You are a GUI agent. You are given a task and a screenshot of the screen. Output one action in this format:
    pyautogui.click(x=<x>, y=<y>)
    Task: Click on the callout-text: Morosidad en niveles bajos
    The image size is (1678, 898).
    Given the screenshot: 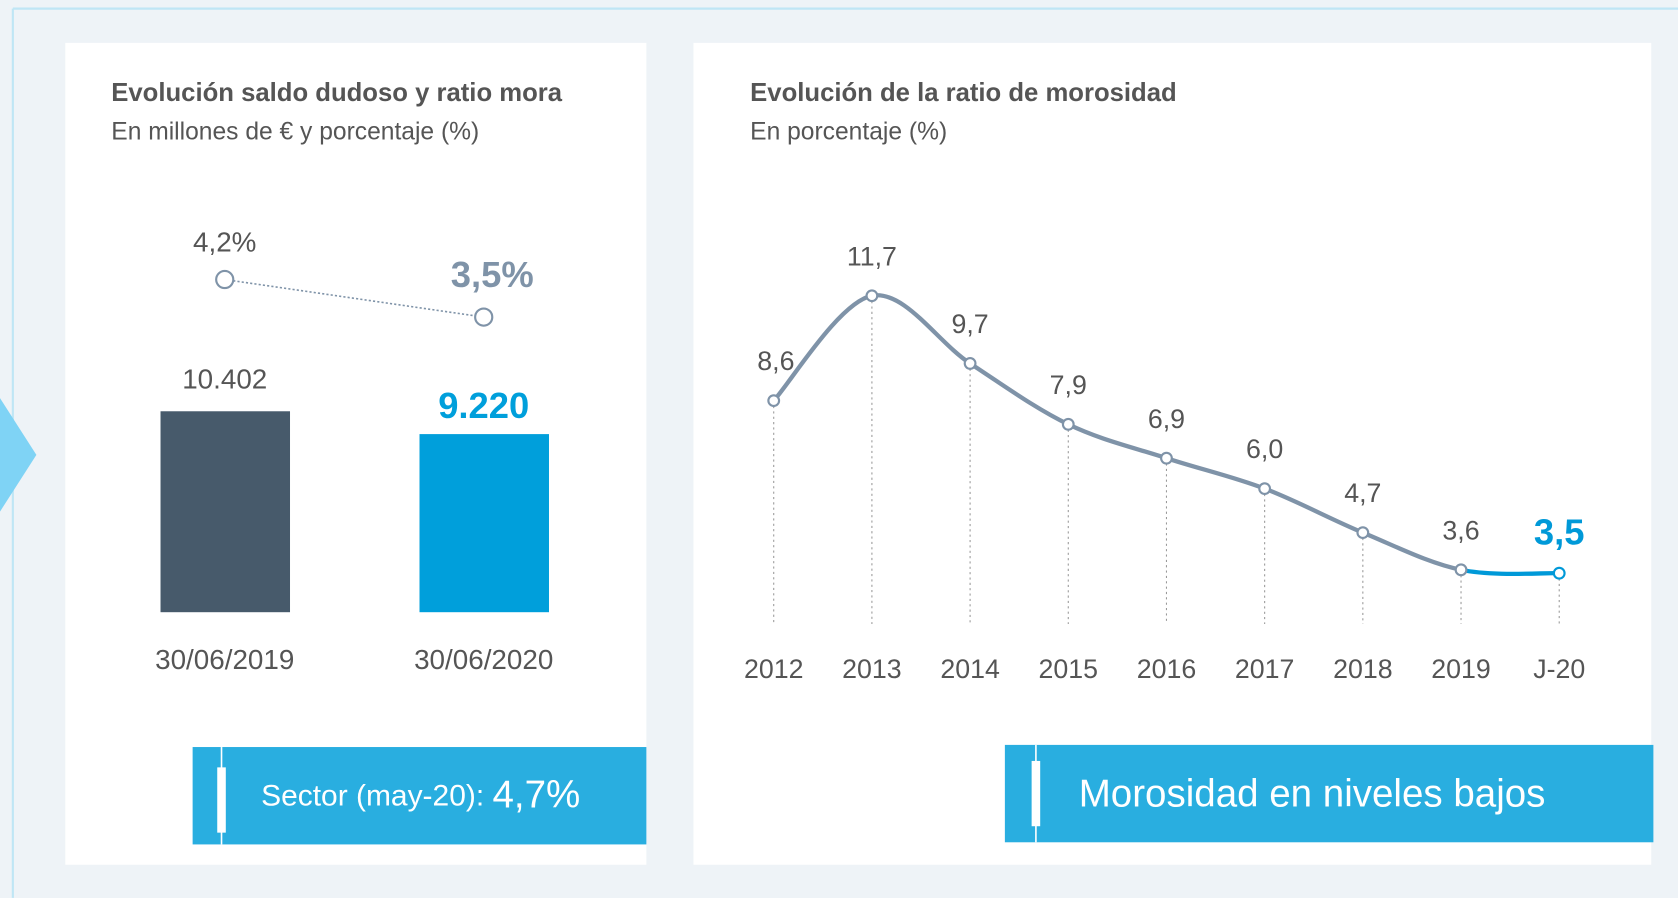 What is the action you would take?
    pyautogui.click(x=1312, y=793)
    